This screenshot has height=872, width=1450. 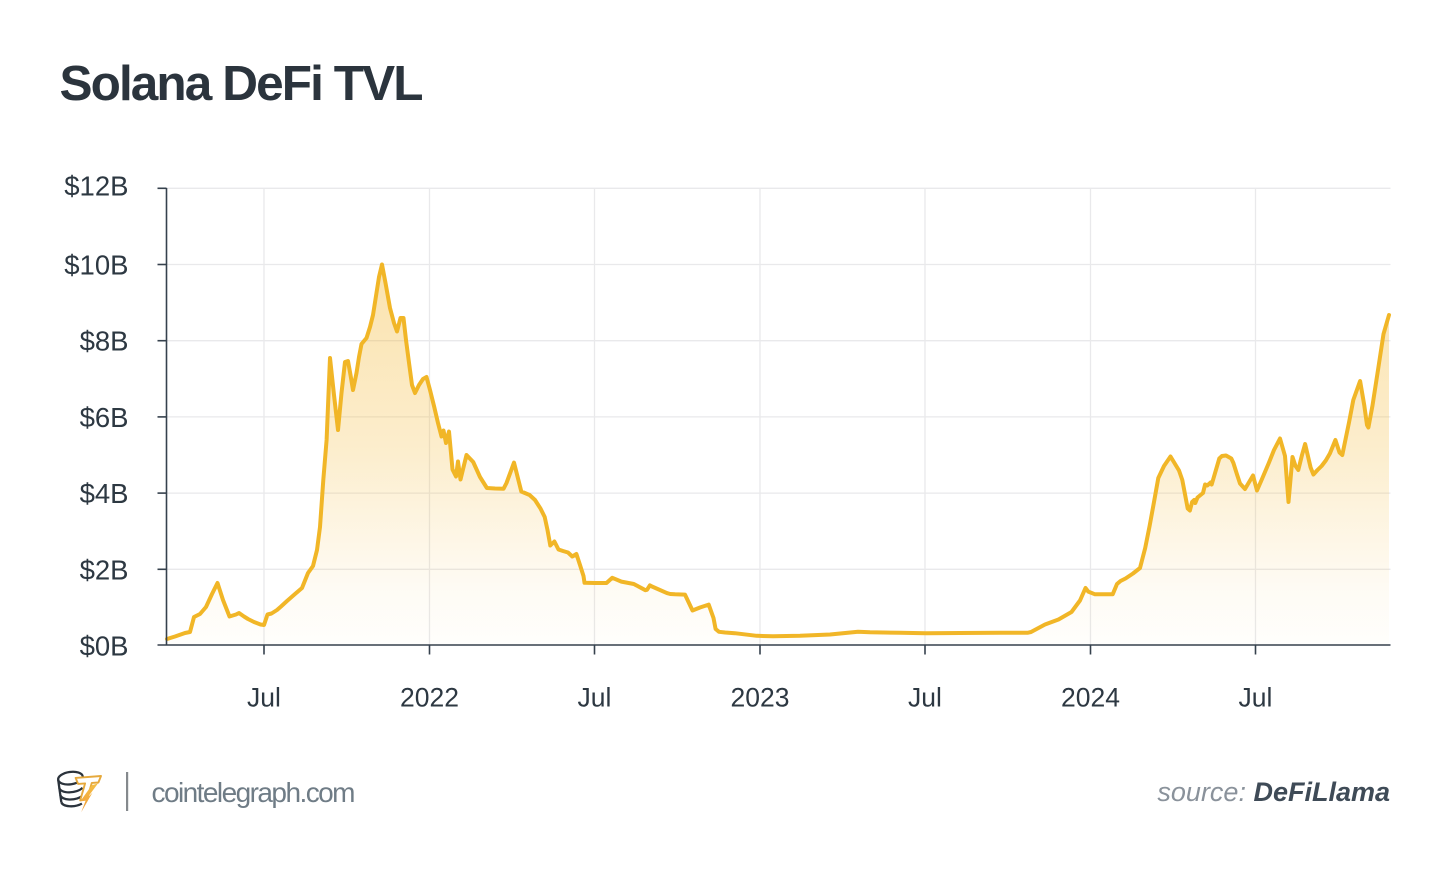 What do you see at coordinates (429, 698) in the screenshot?
I see `svg-text: 2022` at bounding box center [429, 698].